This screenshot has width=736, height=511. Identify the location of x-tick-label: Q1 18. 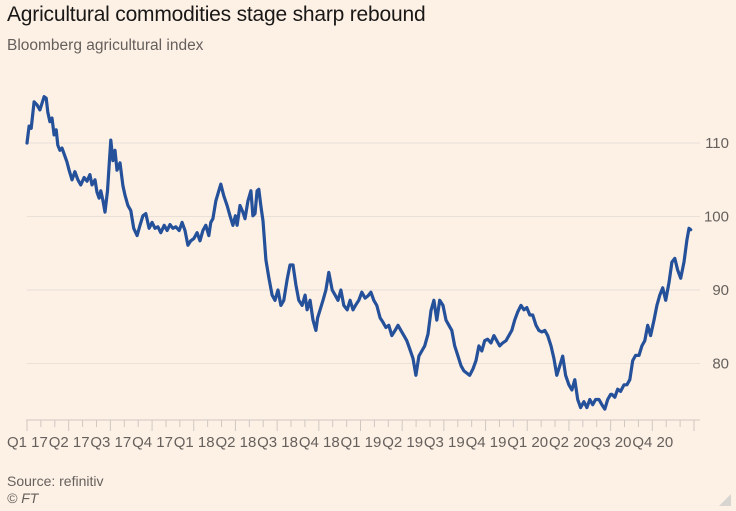
(194, 442).